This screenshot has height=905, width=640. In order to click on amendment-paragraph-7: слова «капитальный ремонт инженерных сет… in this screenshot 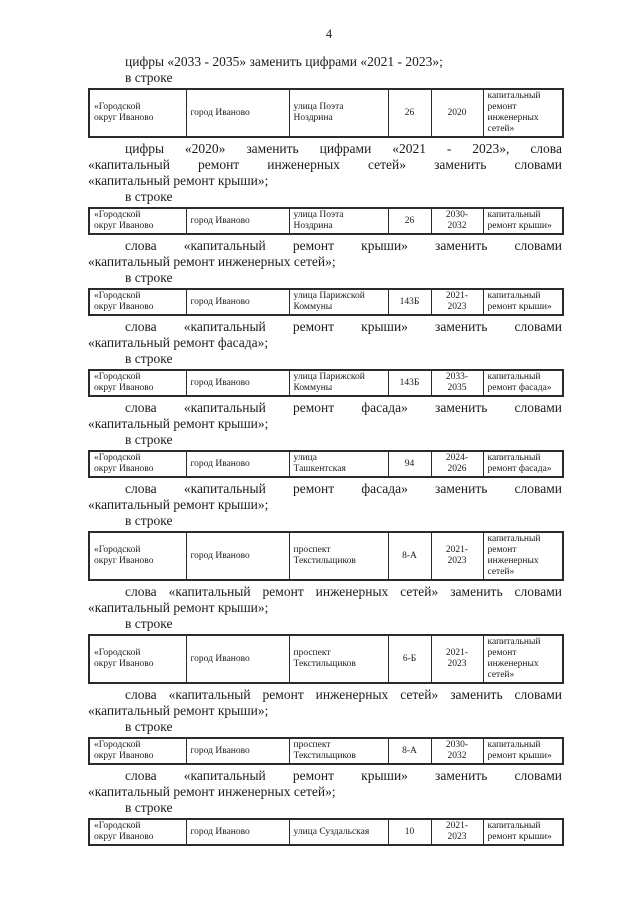, I will do `click(325, 600)`.